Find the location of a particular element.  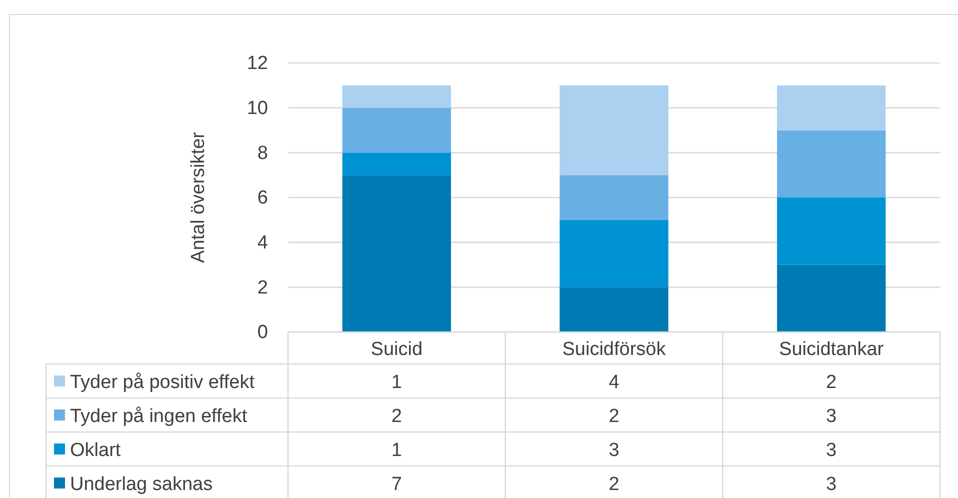

legend-label: Tyder på ingen effekt is located at coordinates (159, 416).